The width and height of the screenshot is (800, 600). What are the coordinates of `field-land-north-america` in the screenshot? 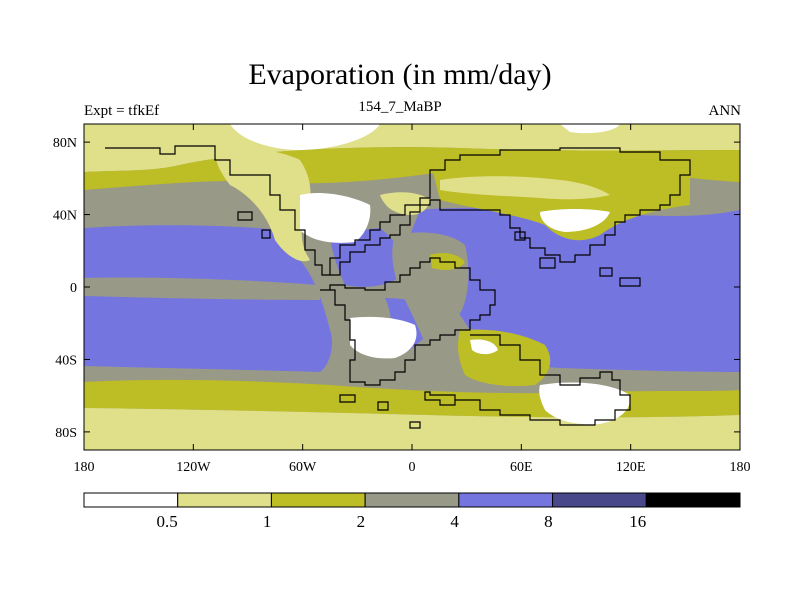 It's located at (263, 205).